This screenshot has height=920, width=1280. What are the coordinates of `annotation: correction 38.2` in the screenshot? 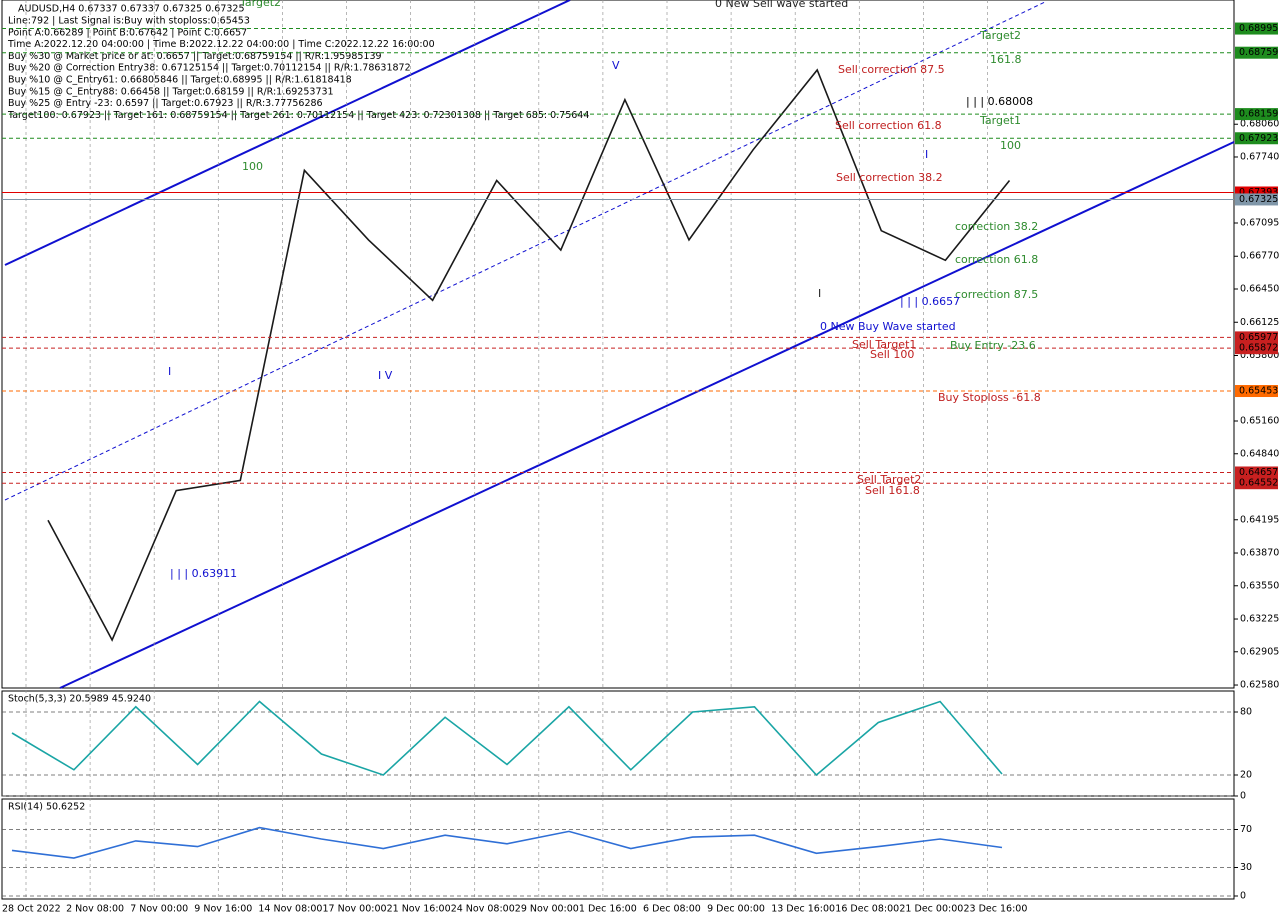 It's located at (996, 226).